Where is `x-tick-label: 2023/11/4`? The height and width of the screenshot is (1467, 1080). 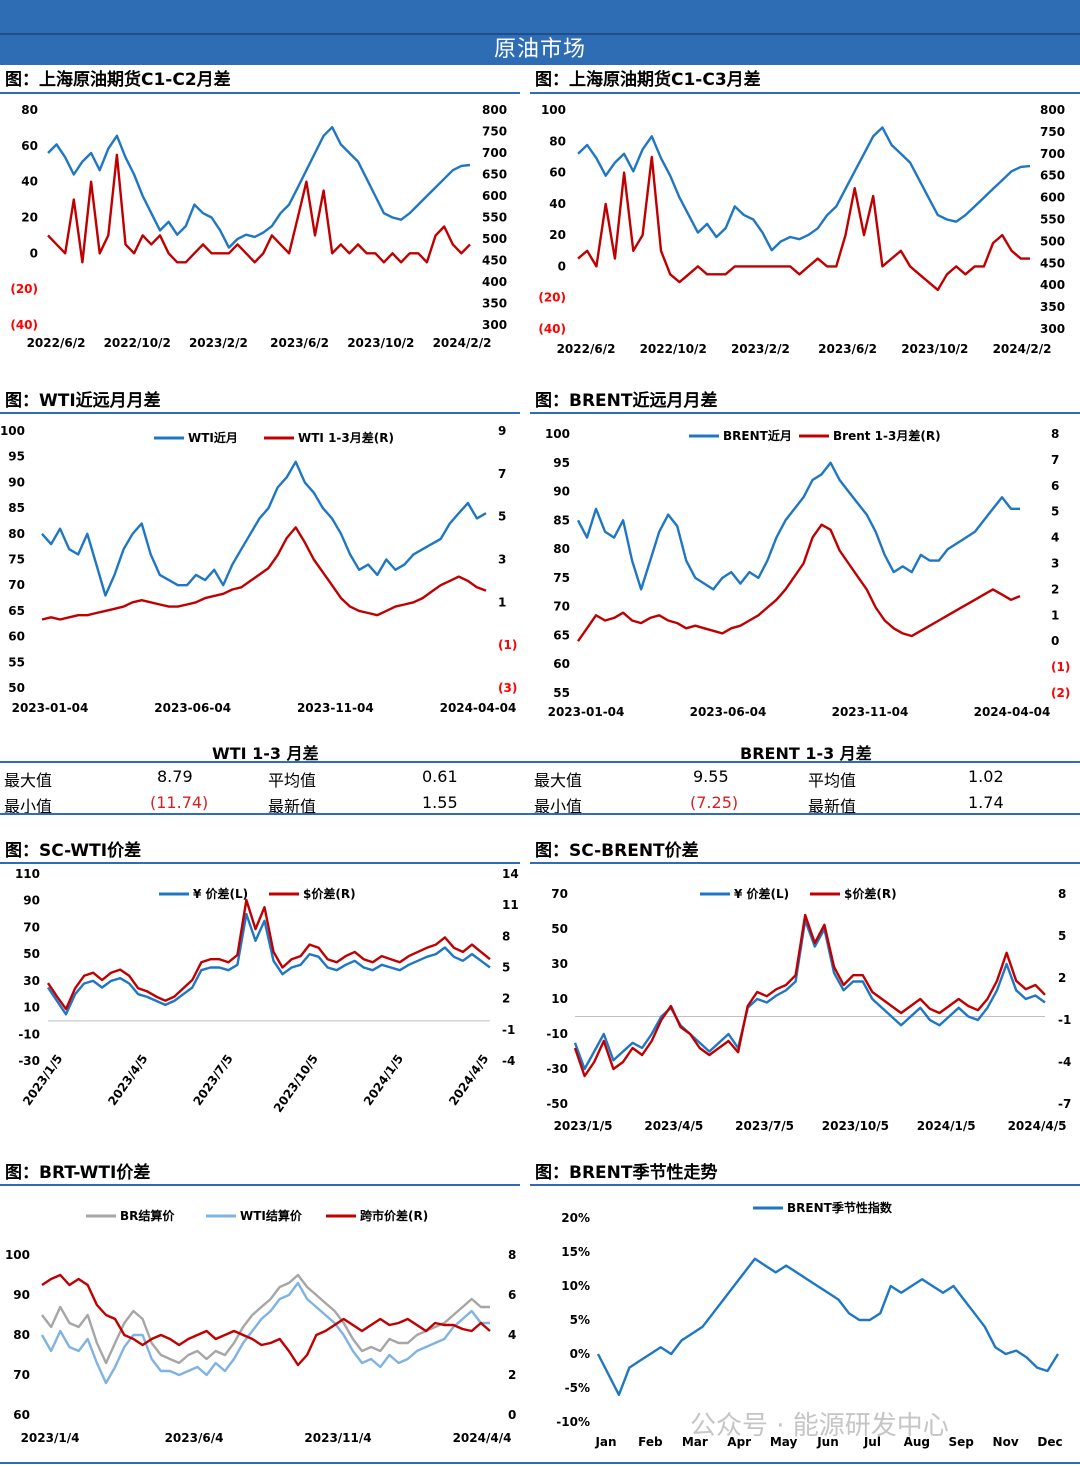 x-tick-label: 2023/11/4 is located at coordinates (337, 1438).